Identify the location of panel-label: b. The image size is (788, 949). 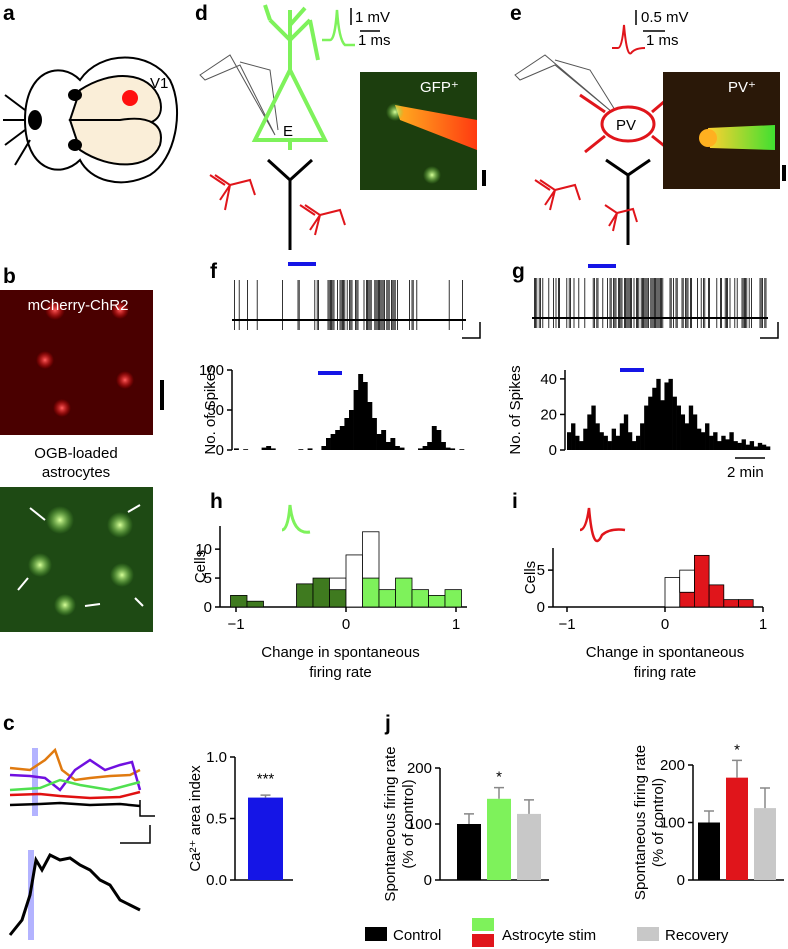
(9, 276).